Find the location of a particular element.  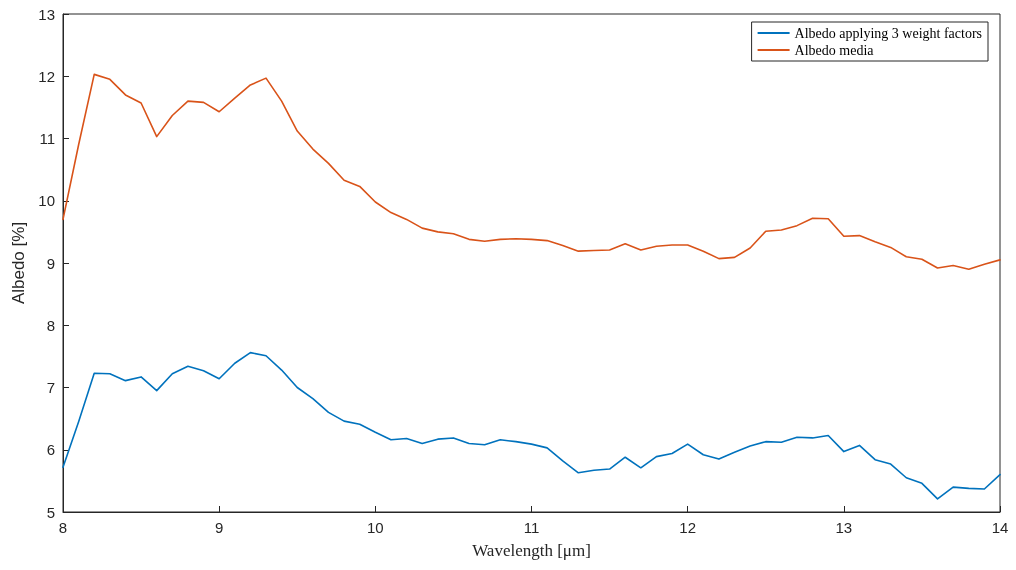

y-tick-label: 6 is located at coordinates (50, 450).